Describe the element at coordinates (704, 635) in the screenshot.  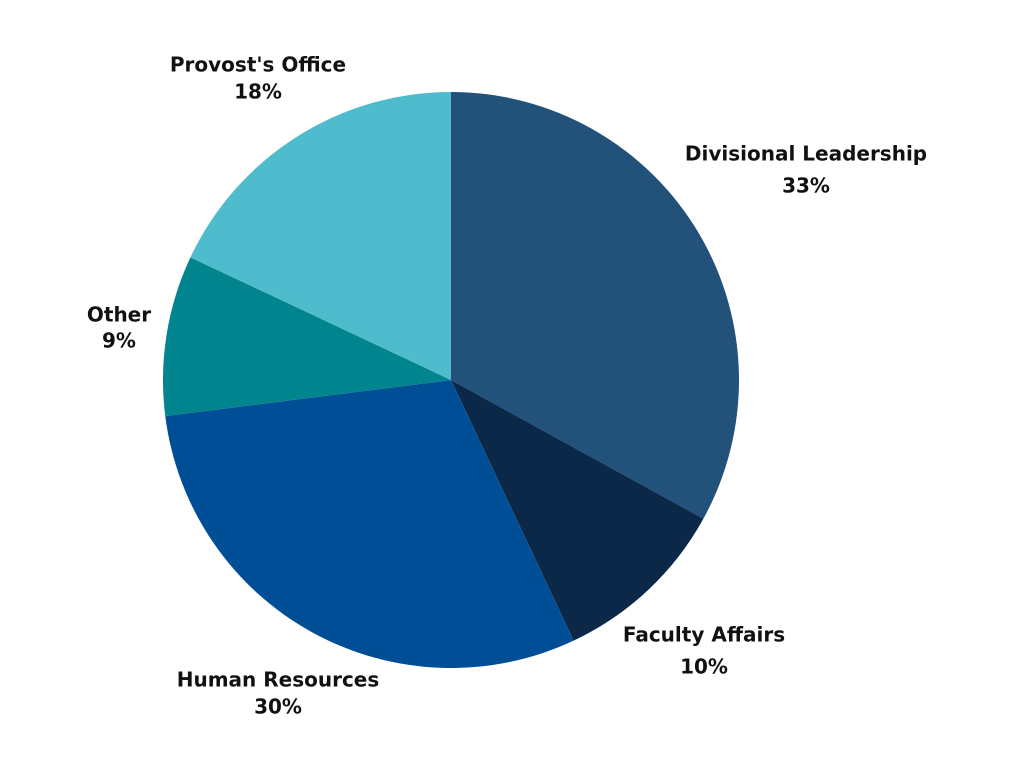
I see `slice-label: Faculty Affairs` at that location.